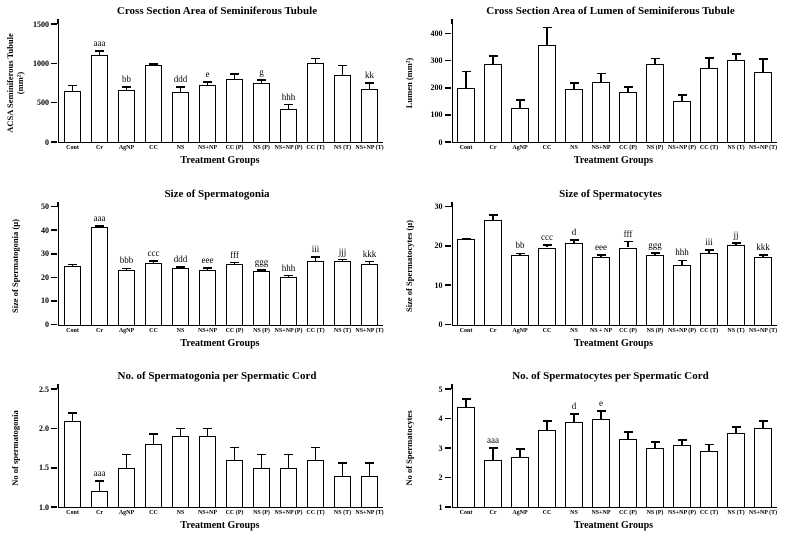 This screenshot has height=548, width=787. Describe the element at coordinates (207, 73) in the screenshot. I see `significance-annotation: e` at that location.